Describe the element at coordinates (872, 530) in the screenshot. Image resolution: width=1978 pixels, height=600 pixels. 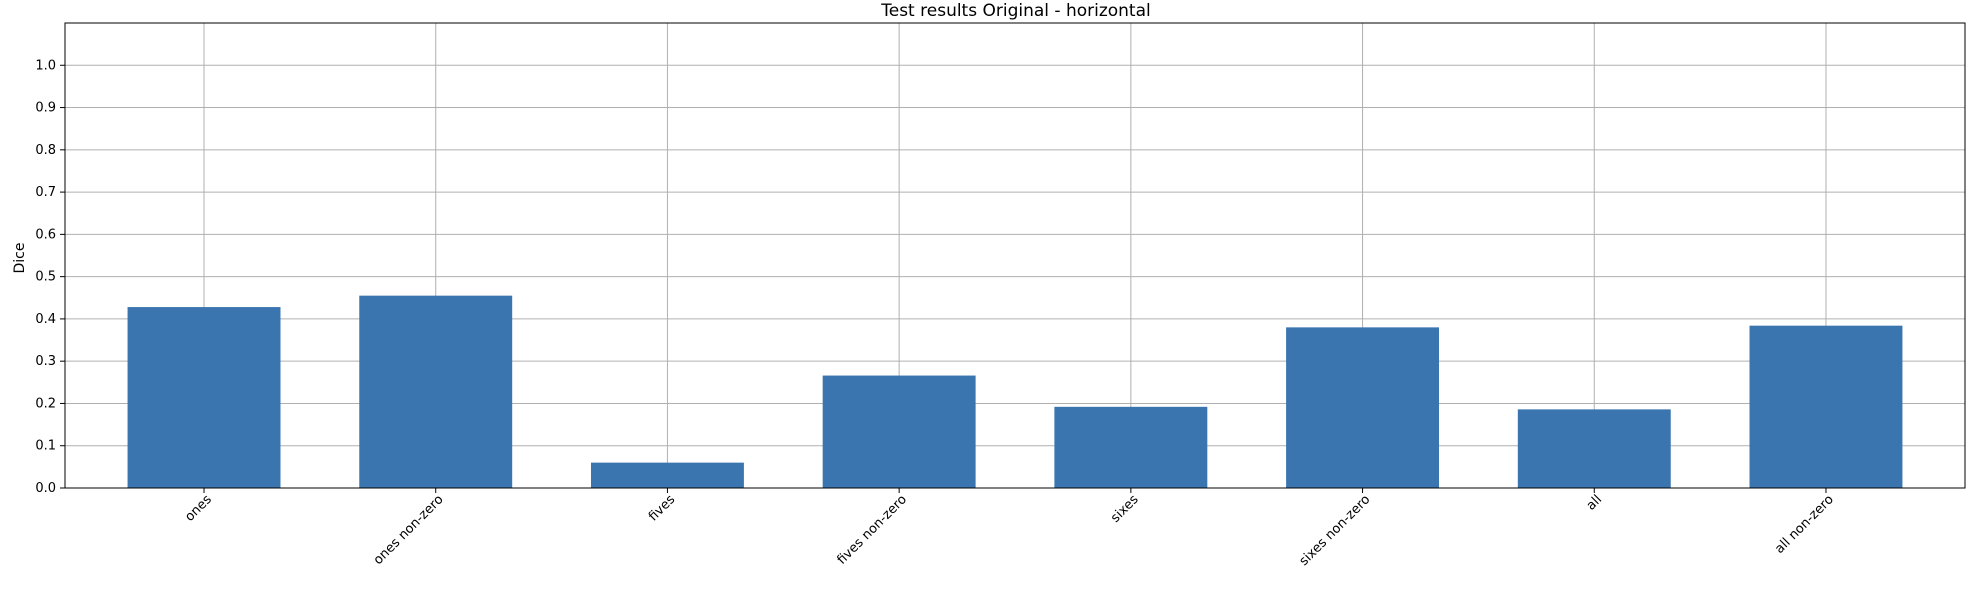
I see `x-tick-label: fives non-zero` at that location.